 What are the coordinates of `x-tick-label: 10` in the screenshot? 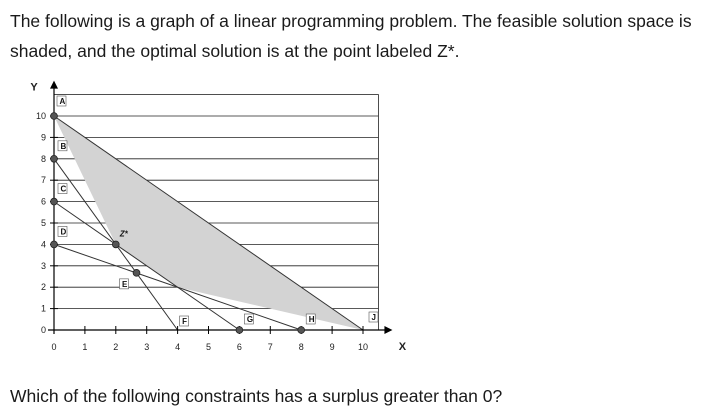 It's located at (363, 347).